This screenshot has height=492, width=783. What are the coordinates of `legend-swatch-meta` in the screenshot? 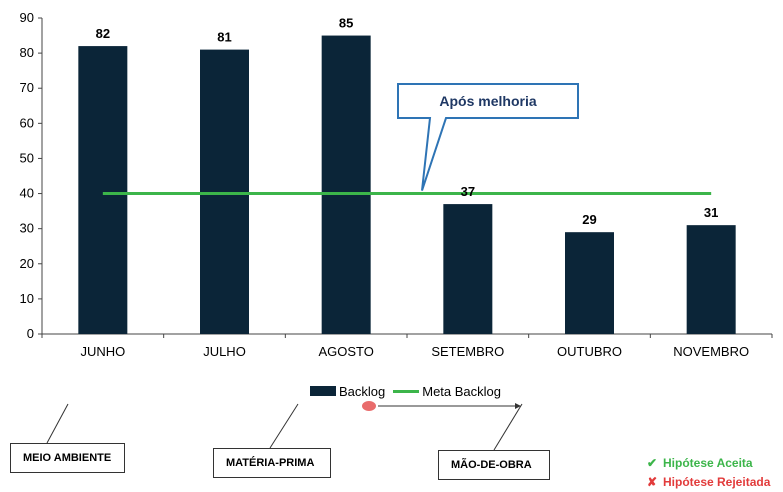 It's located at (406, 391).